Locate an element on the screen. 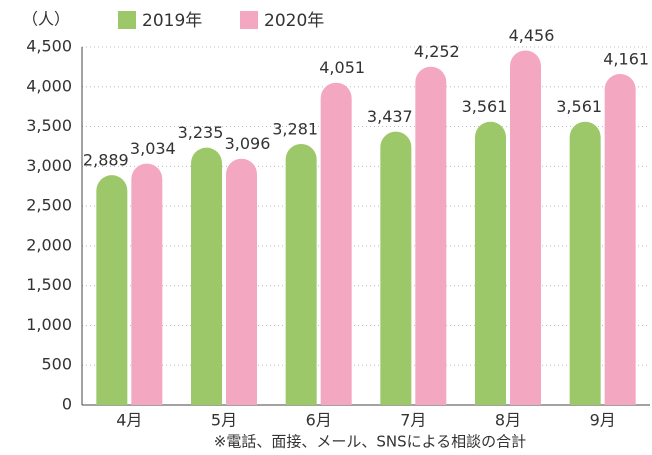 This screenshot has height=455, width=652. value-label: 2,889 is located at coordinates (106, 160).